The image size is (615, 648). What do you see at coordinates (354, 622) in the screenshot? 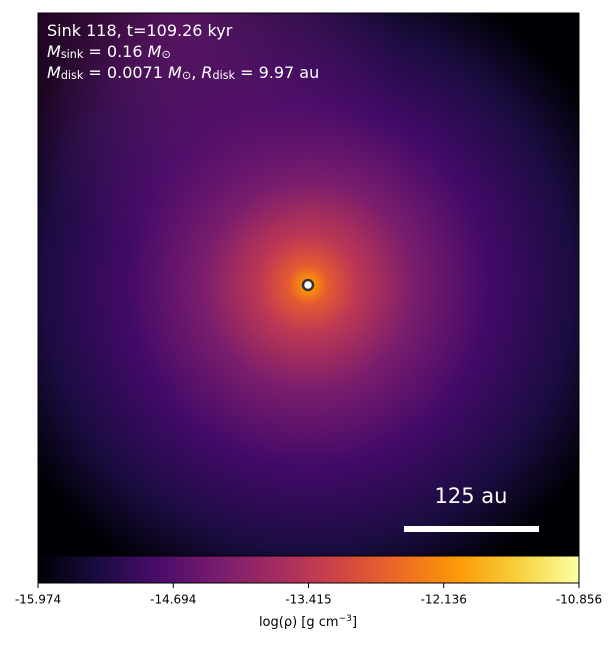
I see `text-part: ]` at bounding box center [354, 622].